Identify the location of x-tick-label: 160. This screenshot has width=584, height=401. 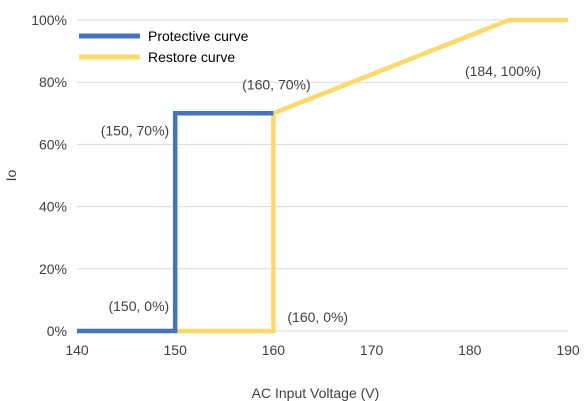
(274, 350).